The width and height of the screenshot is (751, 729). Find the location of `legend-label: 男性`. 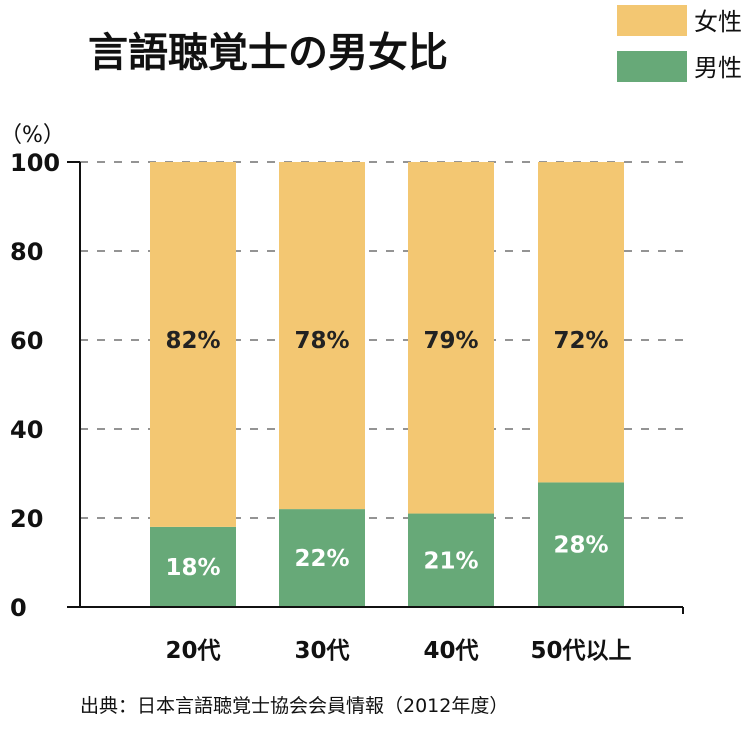

legend-label: 男性 is located at coordinates (718, 68).